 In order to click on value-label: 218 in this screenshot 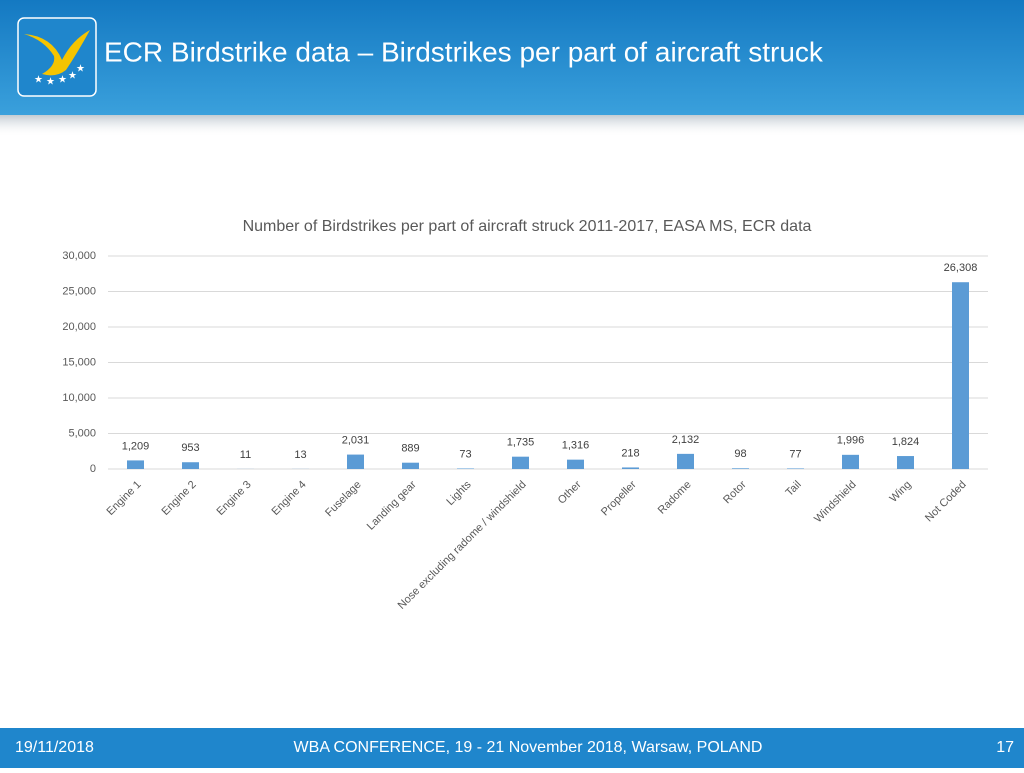, I will do `click(630, 453)`.